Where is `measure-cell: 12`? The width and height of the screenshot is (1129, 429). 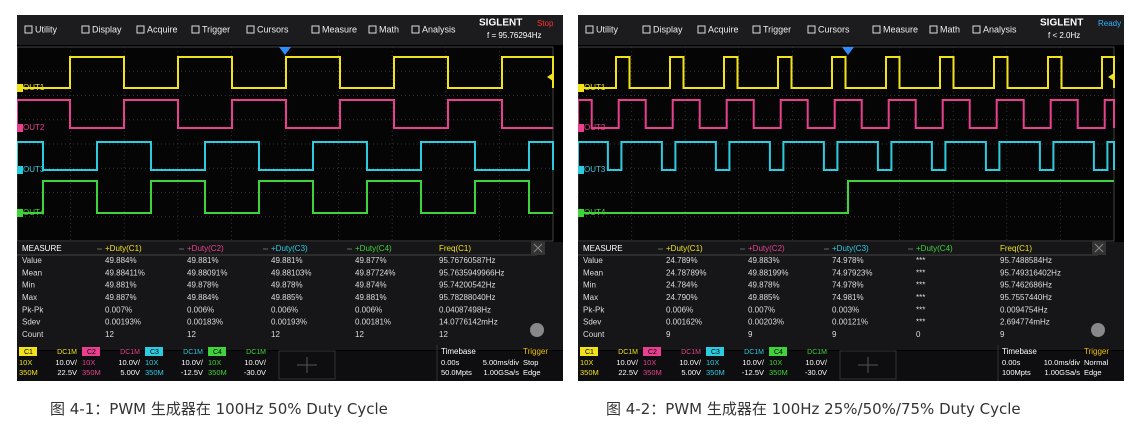
measure-cell: 12 is located at coordinates (275, 334).